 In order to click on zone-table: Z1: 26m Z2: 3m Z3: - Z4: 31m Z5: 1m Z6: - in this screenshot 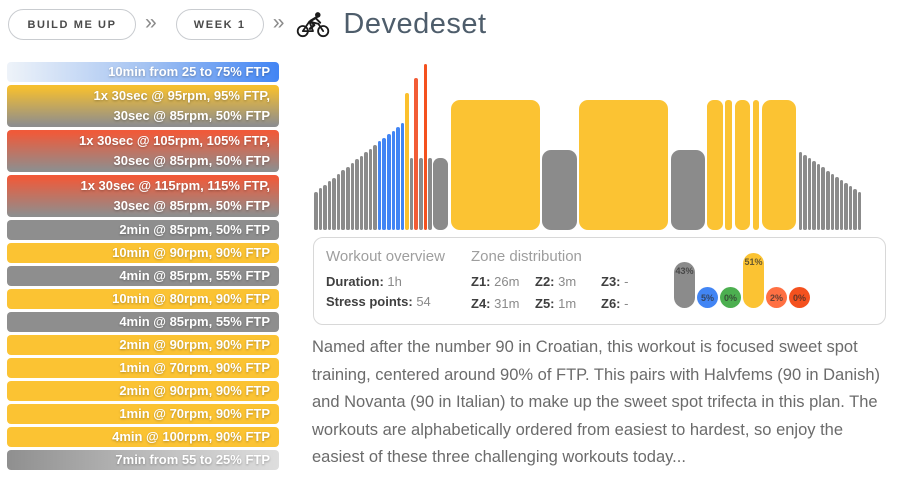, I will do `click(564, 293)`.